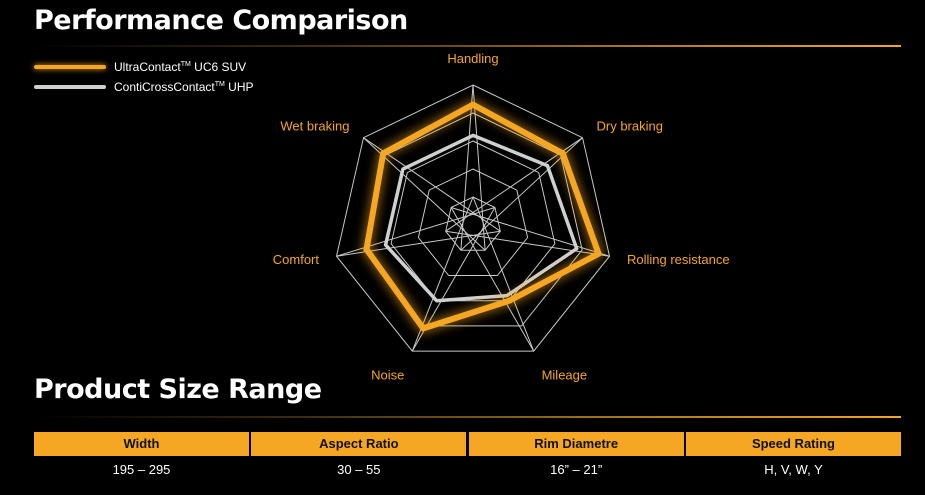 This screenshot has height=495, width=925. Describe the element at coordinates (180, 67) in the screenshot. I see `legend-label-ultracontact: UltraContactTM UC6 SUV` at that location.